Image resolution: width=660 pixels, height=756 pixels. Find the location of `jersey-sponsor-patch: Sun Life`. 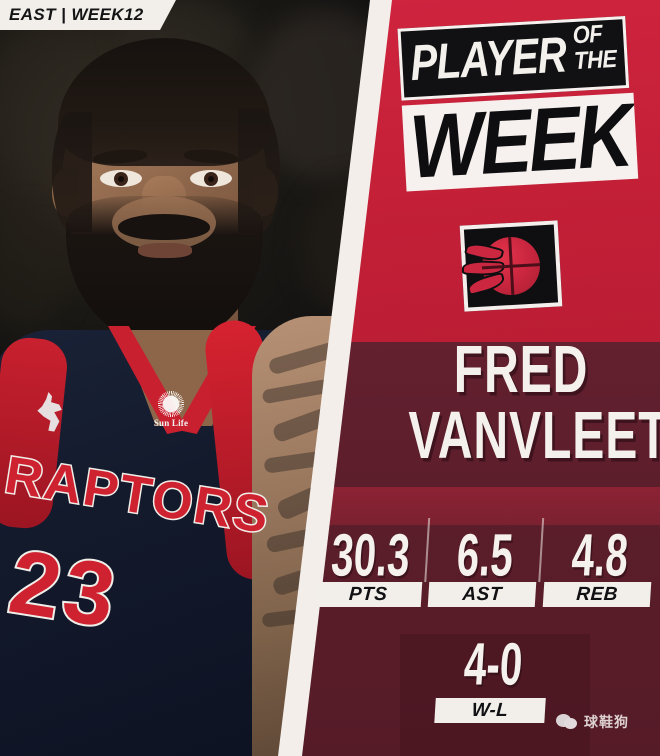

jersey-sponsor-patch: Sun Life is located at coordinates (171, 409).